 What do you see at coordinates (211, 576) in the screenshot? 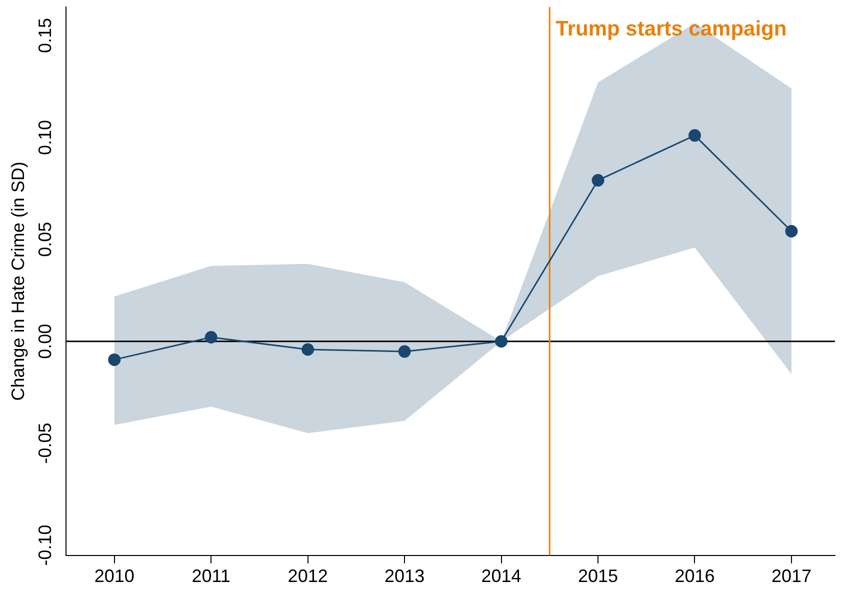
I see `x-tick-label: 2011` at bounding box center [211, 576].